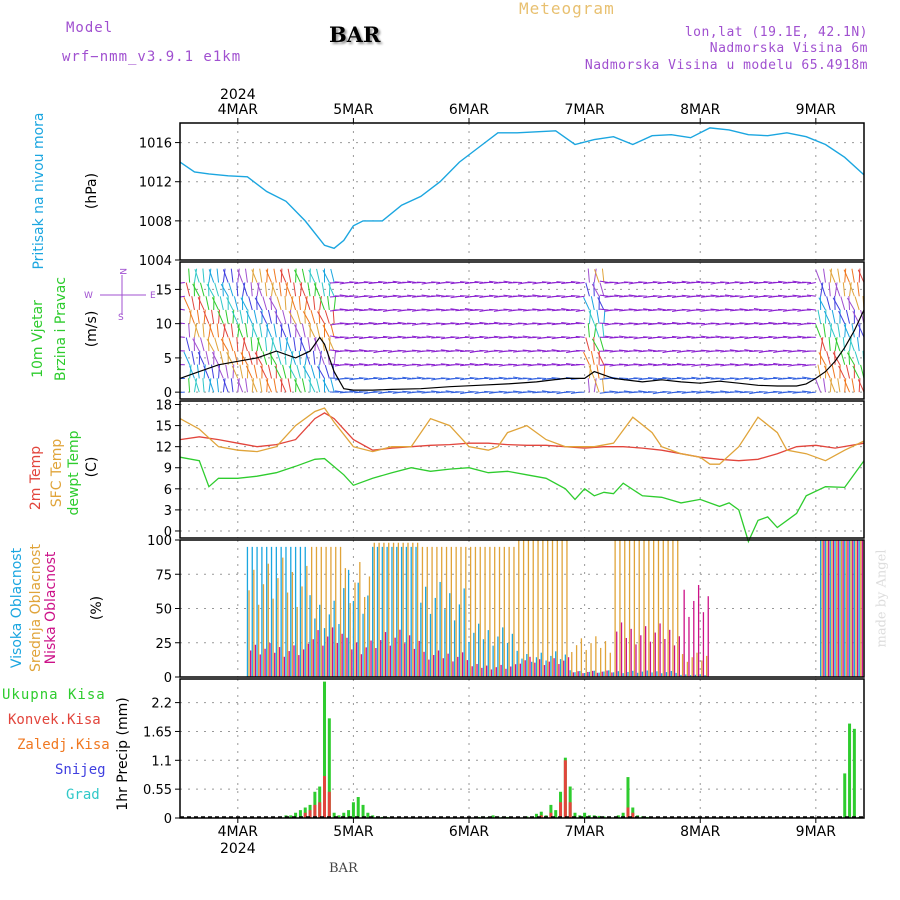  Describe the element at coordinates (522, 500) in the screenshot. I see `dewpoint-line` at that location.